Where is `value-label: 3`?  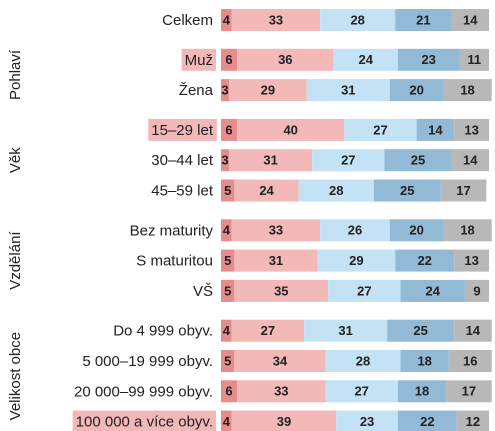
value-label: 3 is located at coordinates (224, 90).